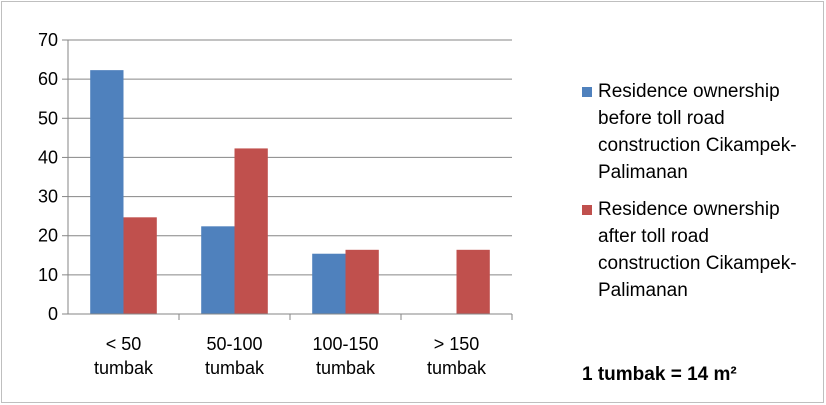  I want to click on y-tick-label: 50, so click(48, 118).